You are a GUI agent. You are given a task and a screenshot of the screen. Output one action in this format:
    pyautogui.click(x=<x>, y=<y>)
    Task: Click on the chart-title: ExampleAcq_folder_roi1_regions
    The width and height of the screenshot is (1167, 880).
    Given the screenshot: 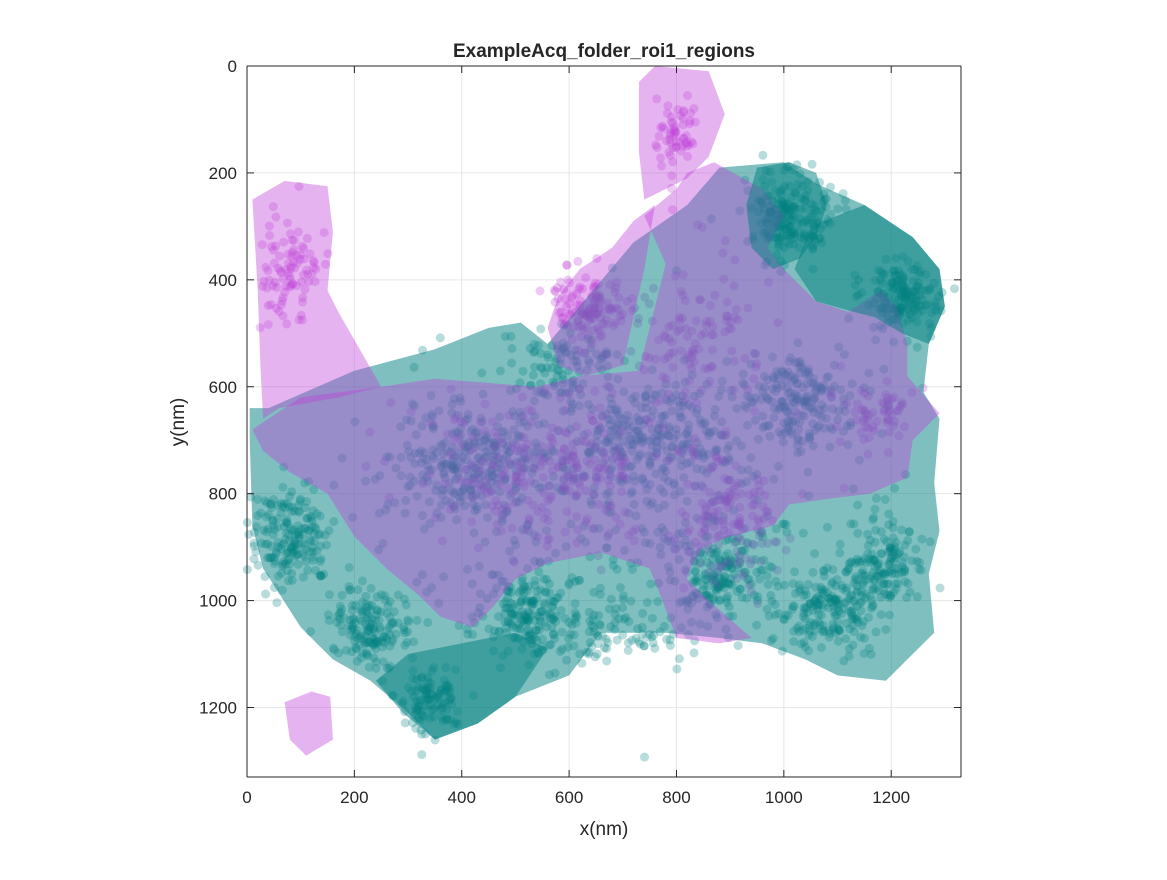 What is the action you would take?
    pyautogui.click(x=604, y=51)
    